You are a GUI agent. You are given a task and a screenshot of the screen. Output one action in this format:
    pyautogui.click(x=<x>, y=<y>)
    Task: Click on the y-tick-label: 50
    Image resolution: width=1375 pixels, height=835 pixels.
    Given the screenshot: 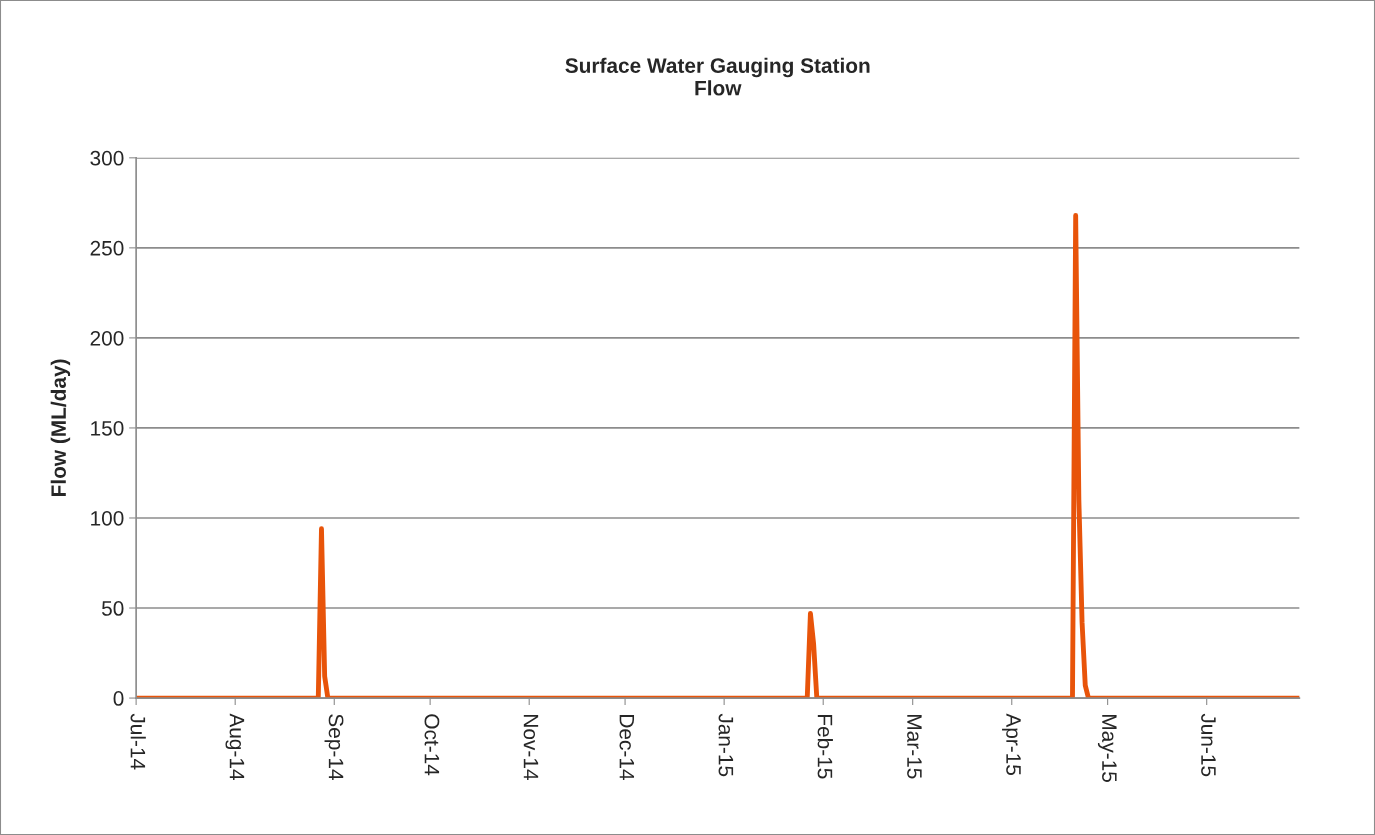 What is the action you would take?
    pyautogui.click(x=112, y=608)
    